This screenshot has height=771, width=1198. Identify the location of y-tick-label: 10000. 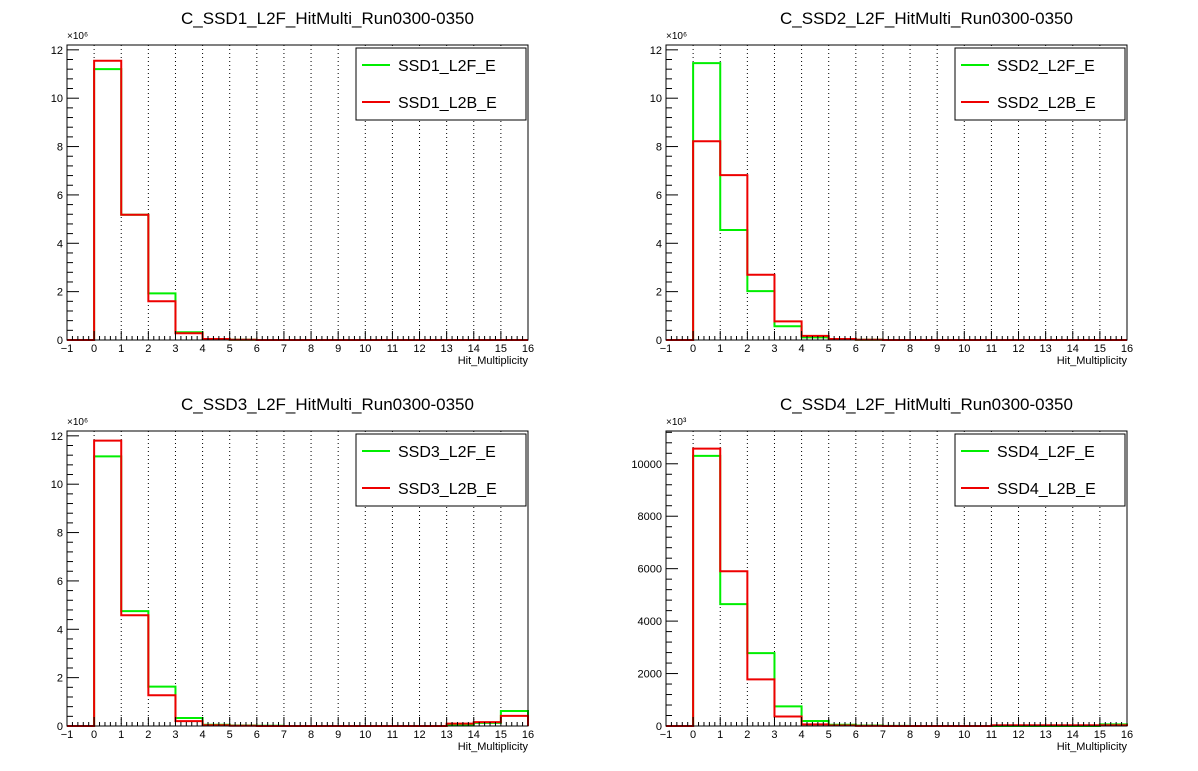
(646, 465).